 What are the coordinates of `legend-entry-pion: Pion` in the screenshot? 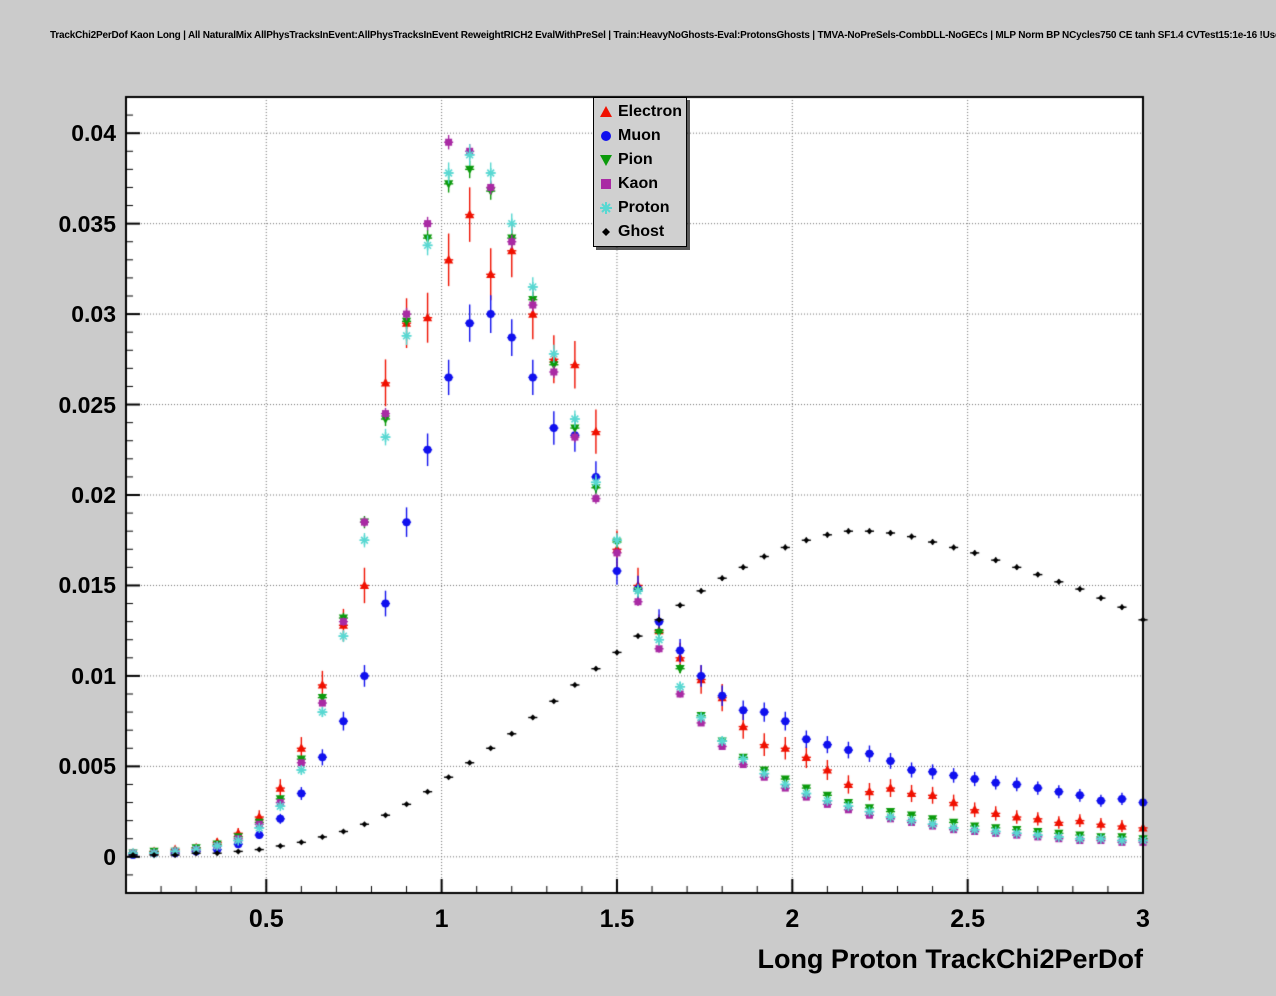 It's located at (640, 160).